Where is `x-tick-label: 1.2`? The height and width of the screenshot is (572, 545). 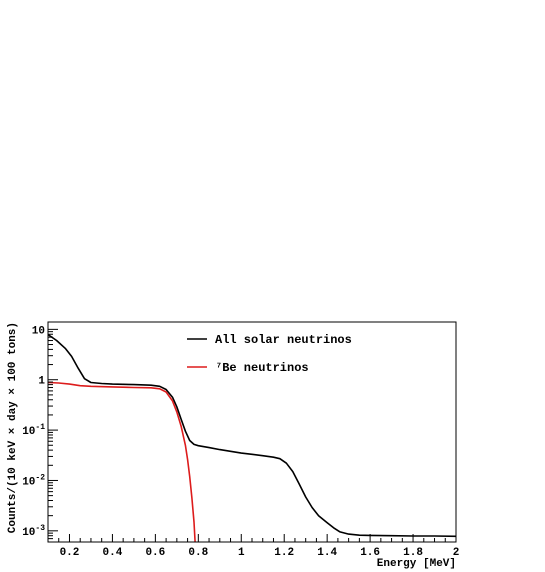
x-tick-label: 1.2 is located at coordinates (284, 553).